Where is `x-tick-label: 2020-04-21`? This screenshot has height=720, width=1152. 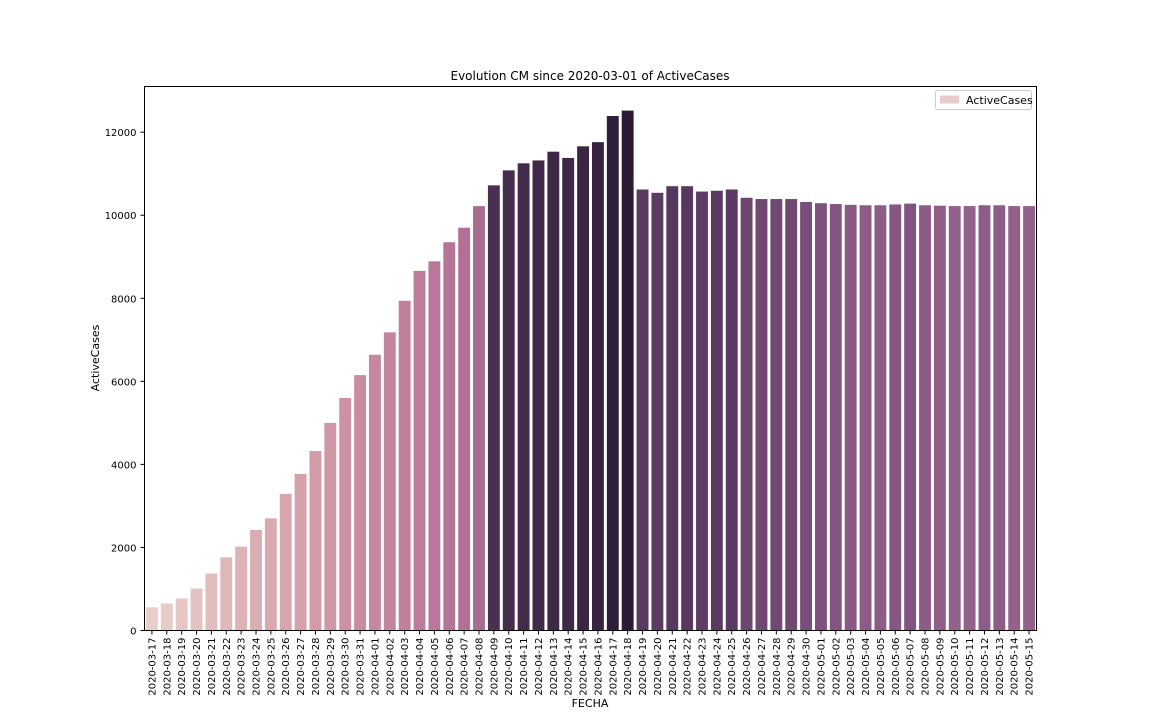
x-tick-label: 2020-04-21 is located at coordinates (673, 667).